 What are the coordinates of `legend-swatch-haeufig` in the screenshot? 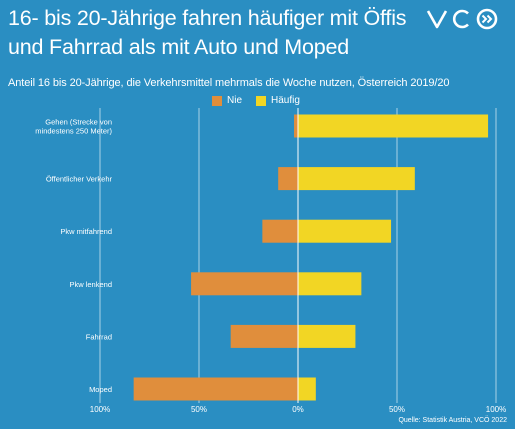 It's located at (261, 101).